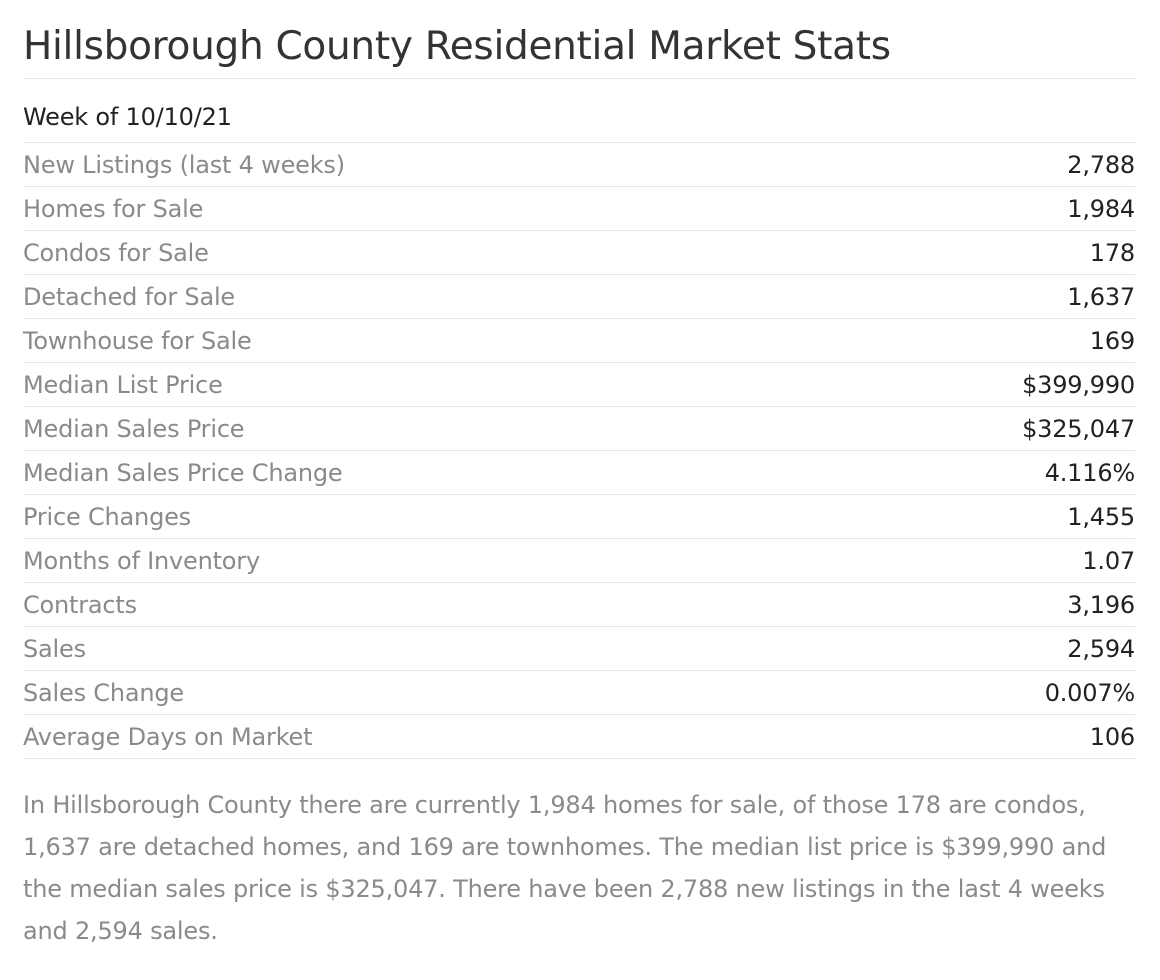 This screenshot has width=1160, height=980. What do you see at coordinates (579, 429) in the screenshot?
I see `stat-row-median-sales-price: Median Sales Price $325,047` at bounding box center [579, 429].